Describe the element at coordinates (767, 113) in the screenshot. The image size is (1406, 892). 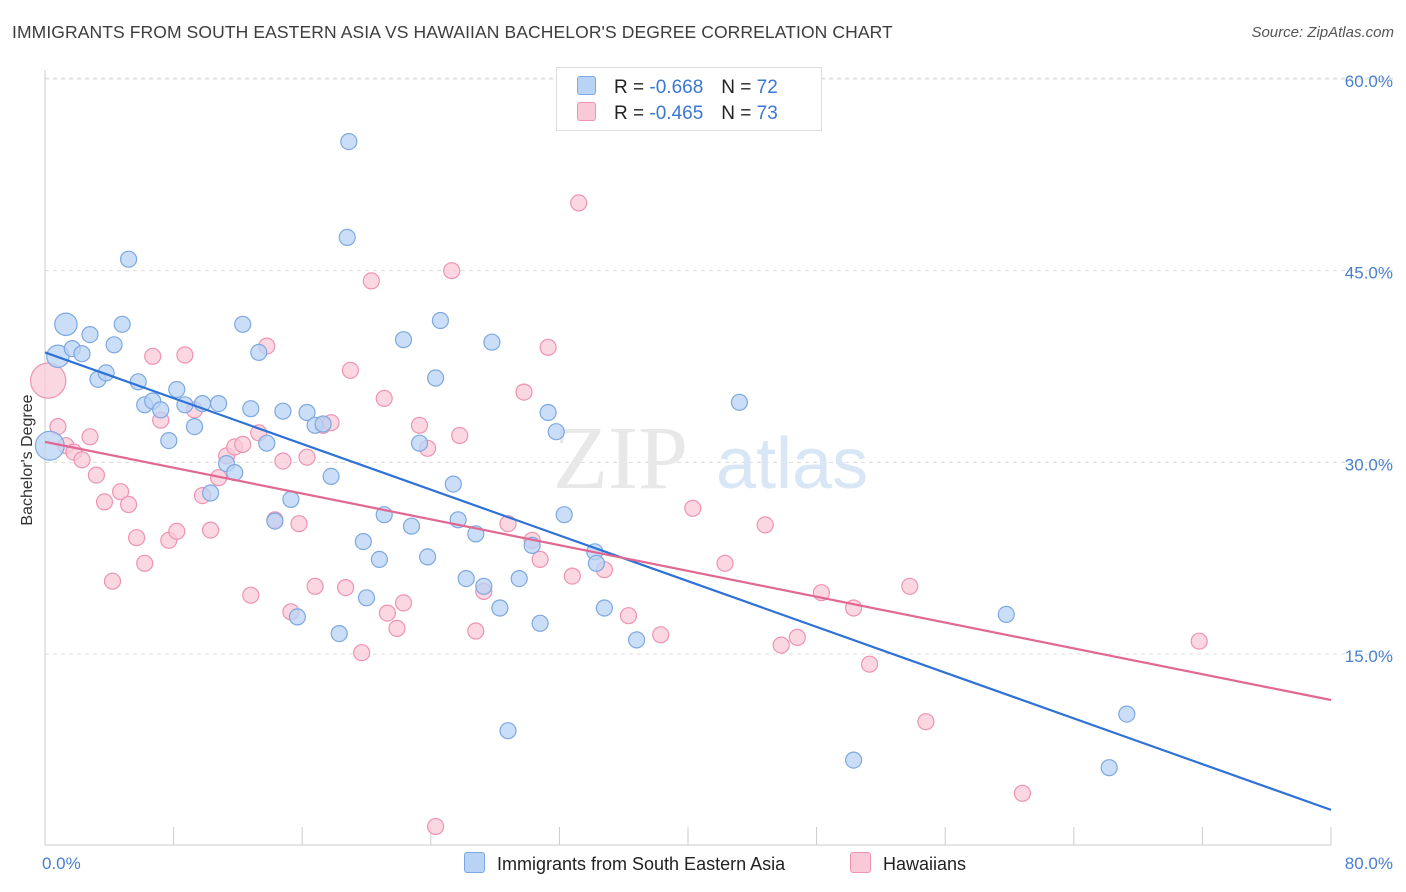
I see `legend-n-value-series2: 73` at that location.